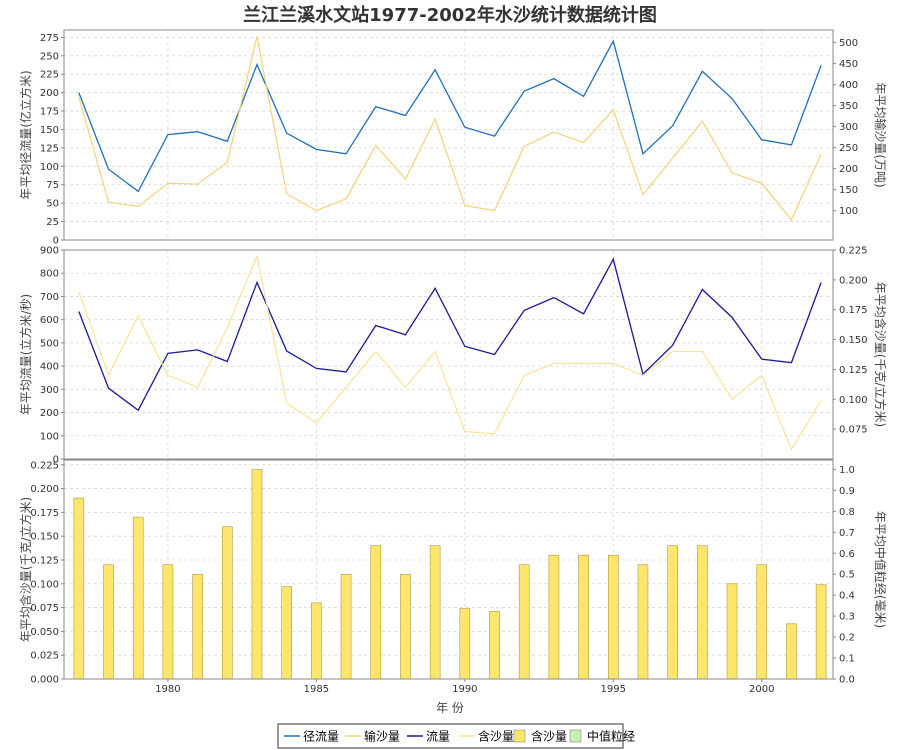 The height and width of the screenshot is (750, 900). What do you see at coordinates (49, 274) in the screenshot?
I see `left-tick-label: 800` at bounding box center [49, 274].